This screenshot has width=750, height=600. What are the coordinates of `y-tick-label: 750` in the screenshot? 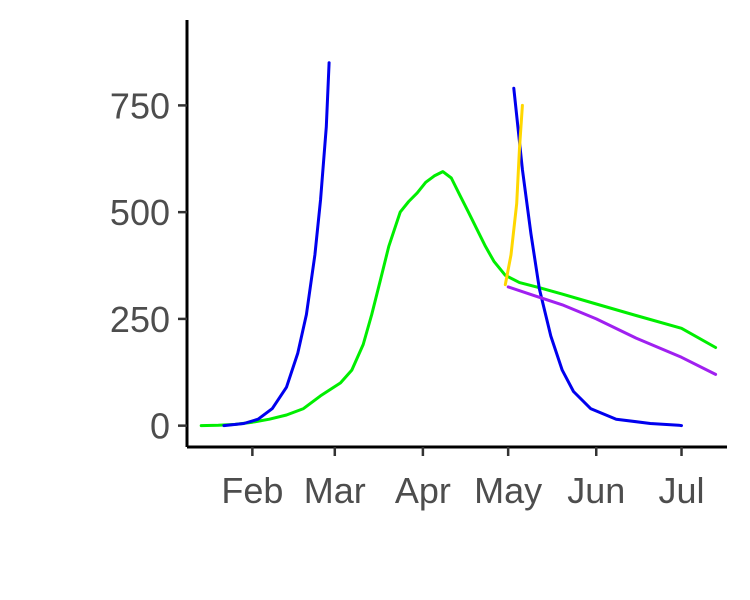 It's located at (140, 105).